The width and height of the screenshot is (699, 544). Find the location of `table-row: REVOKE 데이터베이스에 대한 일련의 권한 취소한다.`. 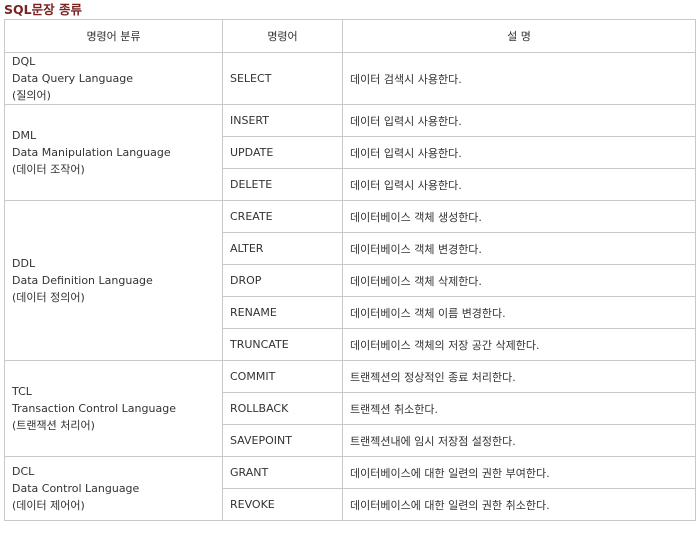

table-row: REVOKE 데이터베이스에 대한 일련의 권한 취소한다. is located at coordinates (350, 504).